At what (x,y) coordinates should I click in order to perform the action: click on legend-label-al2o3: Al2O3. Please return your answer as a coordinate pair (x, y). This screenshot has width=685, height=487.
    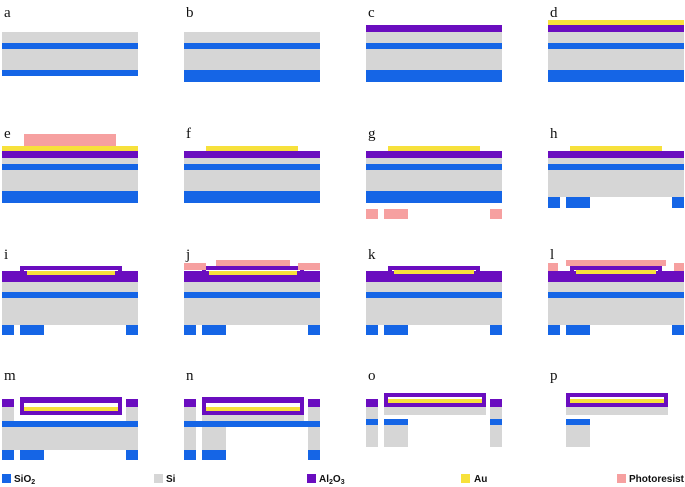
    Looking at the image, I should click on (332, 480).